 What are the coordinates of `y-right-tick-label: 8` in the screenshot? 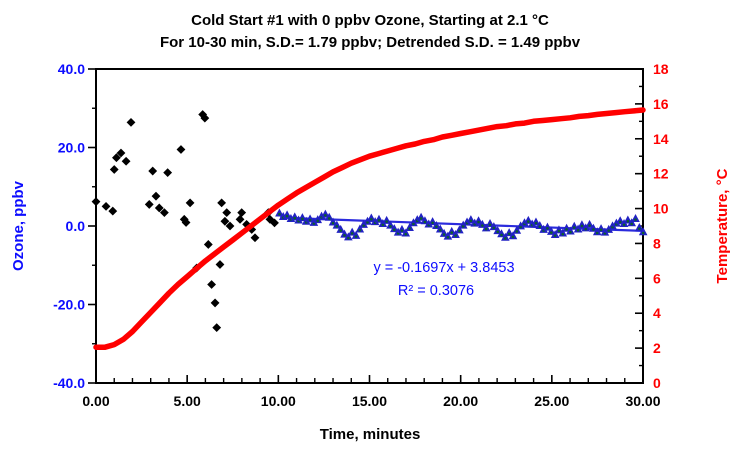 It's located at (657, 243).